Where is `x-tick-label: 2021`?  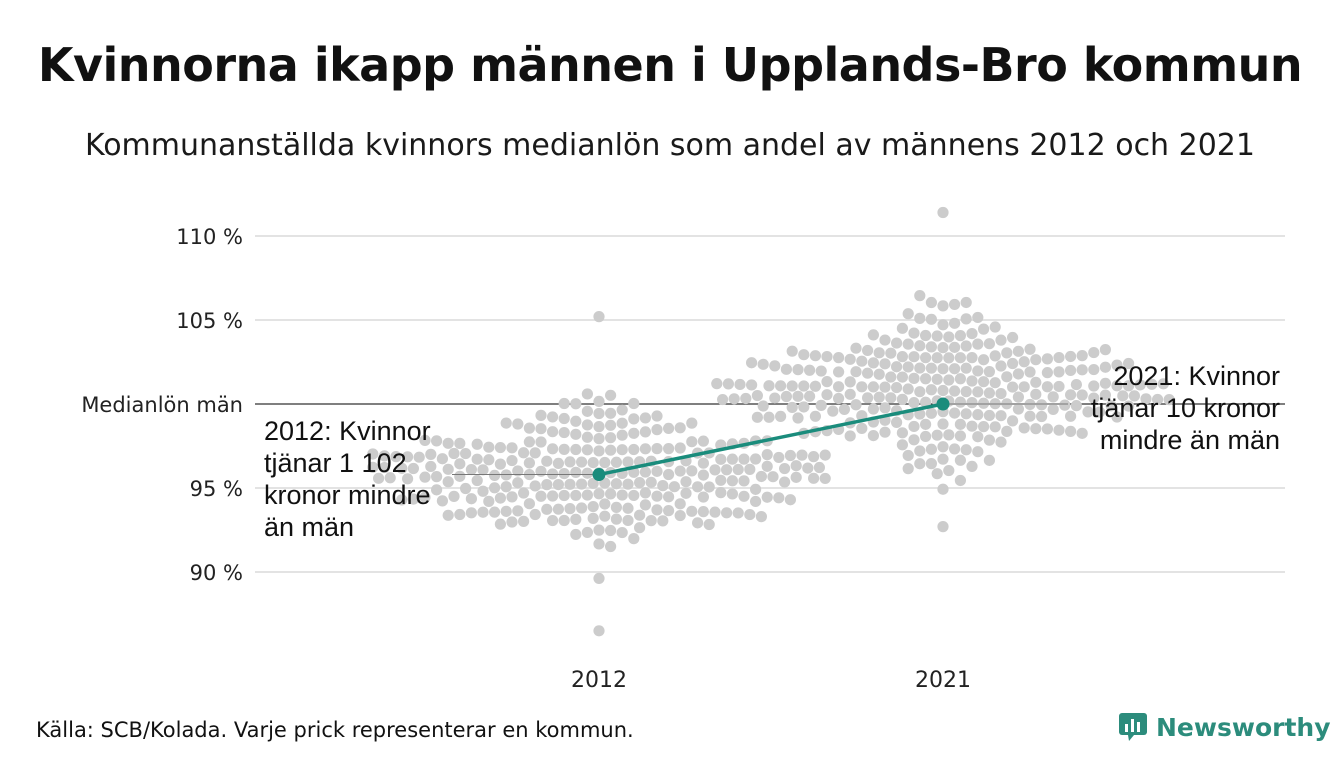
x-tick-label: 2021 is located at coordinates (943, 680).